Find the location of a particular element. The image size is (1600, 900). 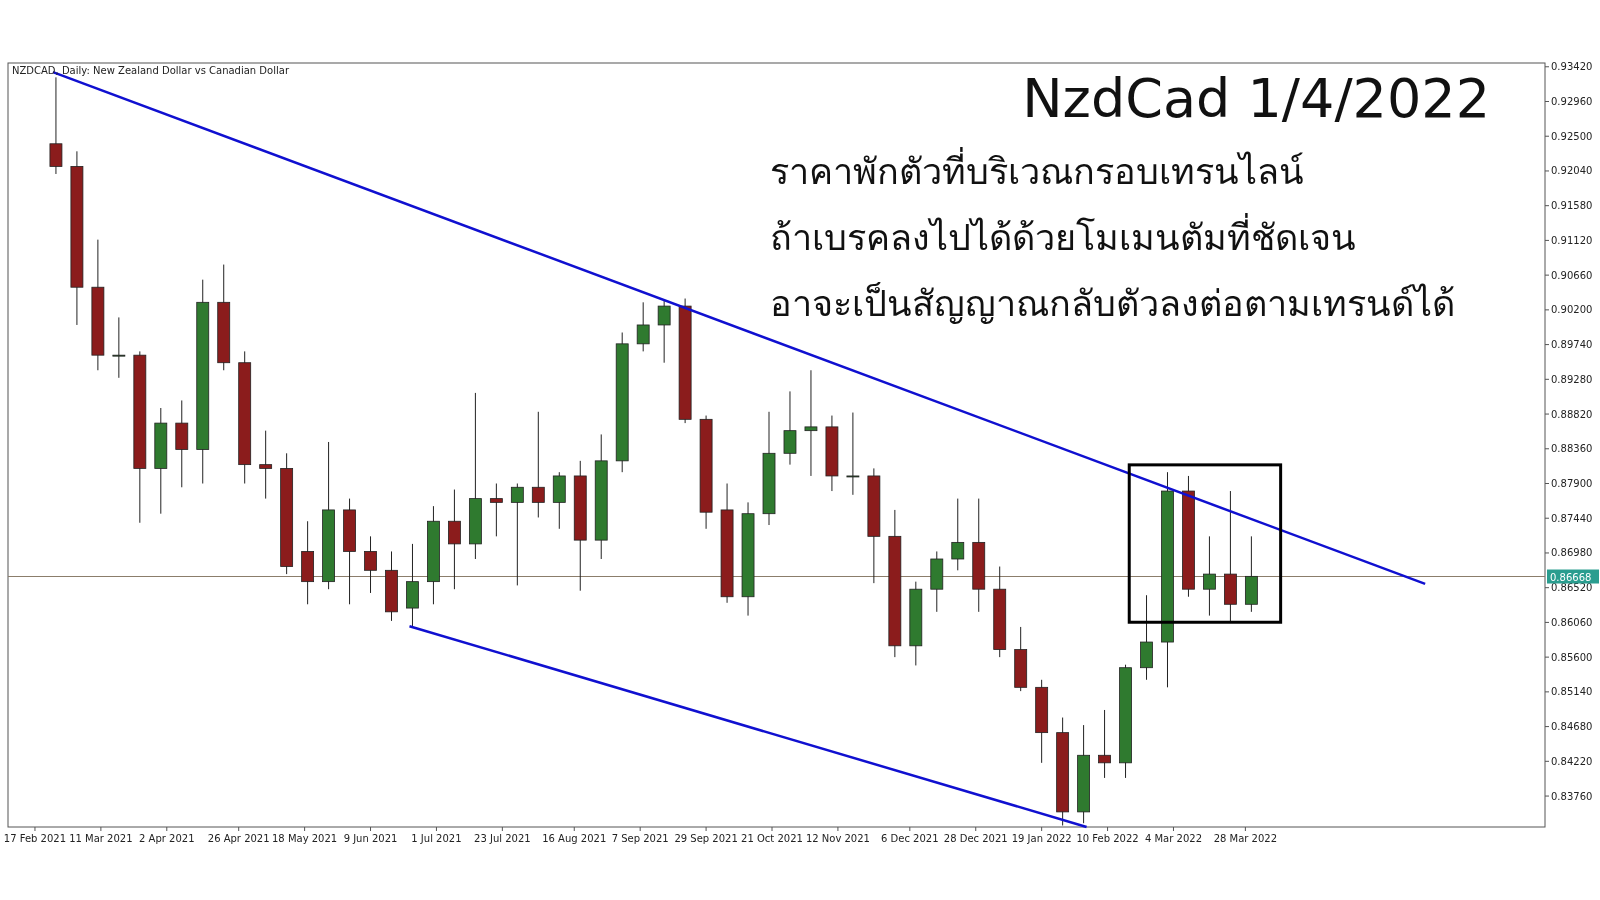

y-tick-label: 0.92960 is located at coordinates (1572, 101).